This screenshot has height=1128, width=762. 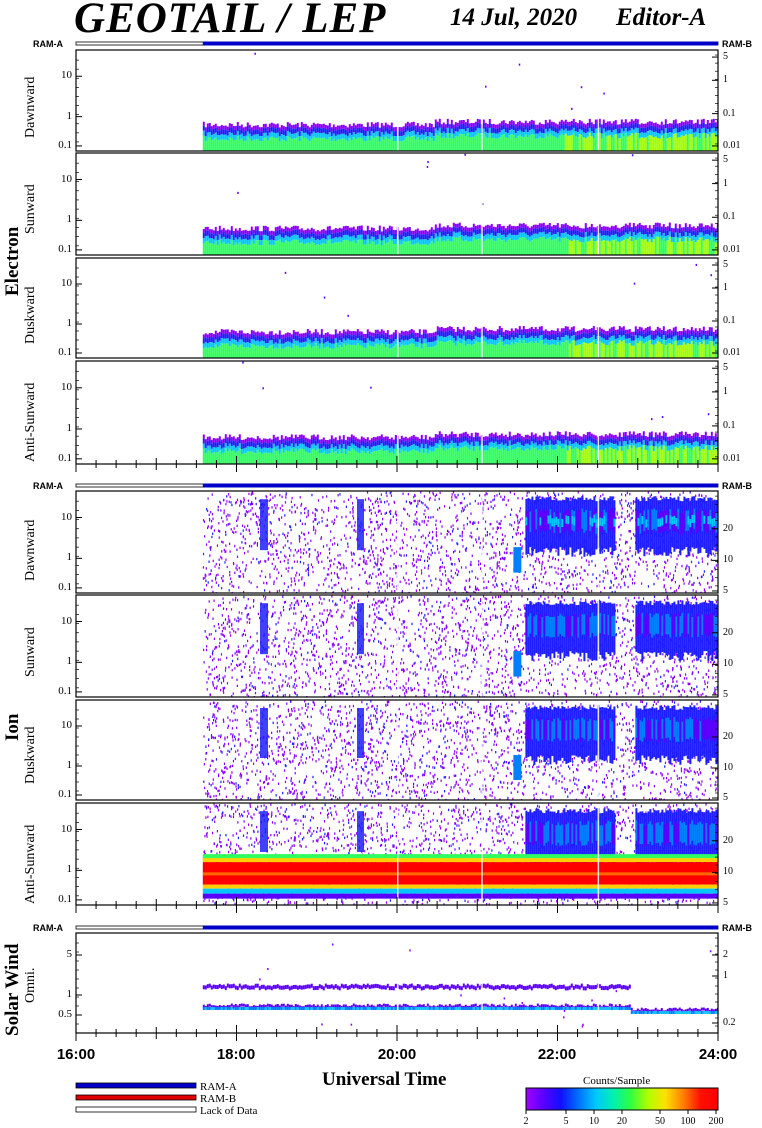 What do you see at coordinates (716, 1121) in the screenshot?
I see `colorbar-tick: 200` at bounding box center [716, 1121].